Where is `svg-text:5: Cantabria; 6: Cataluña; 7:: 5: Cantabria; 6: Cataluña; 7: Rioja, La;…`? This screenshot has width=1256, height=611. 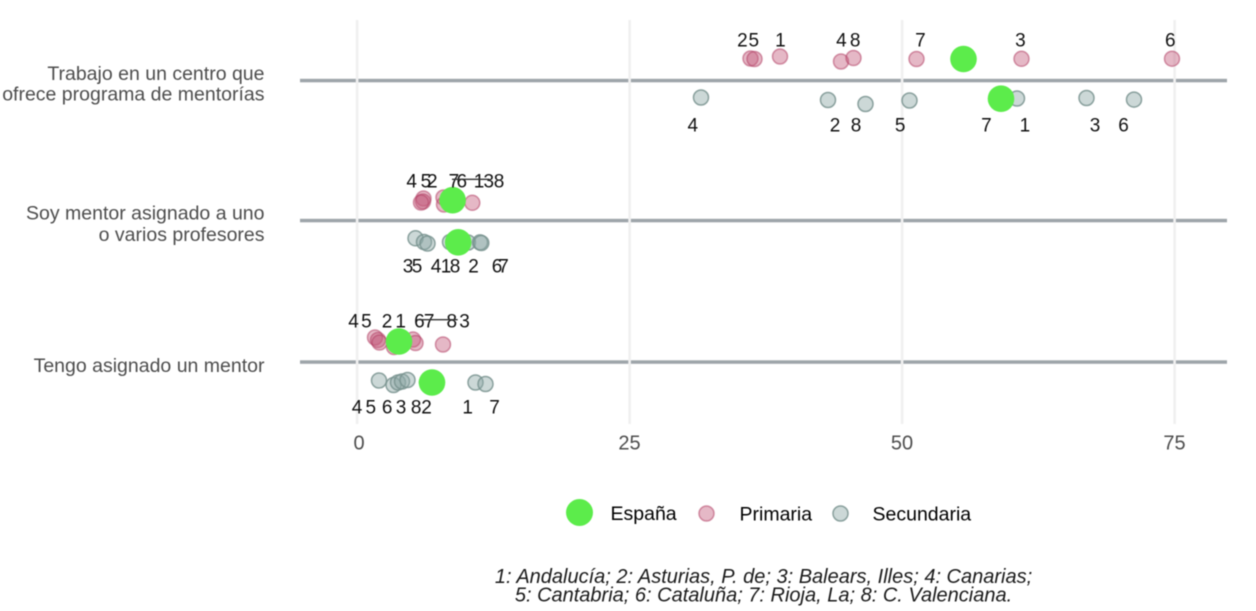
svg-text:5: Cantabria; 6: Cataluña; 7:: 5: Cantabria; 6: Cataluña; 7: Rioja, La;… is located at coordinates (763, 596).